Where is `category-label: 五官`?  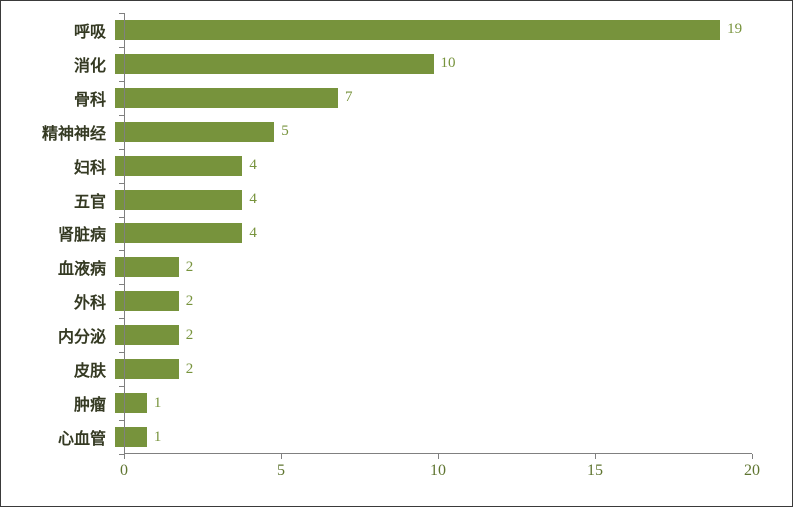 category-label: 五官 is located at coordinates (89, 202).